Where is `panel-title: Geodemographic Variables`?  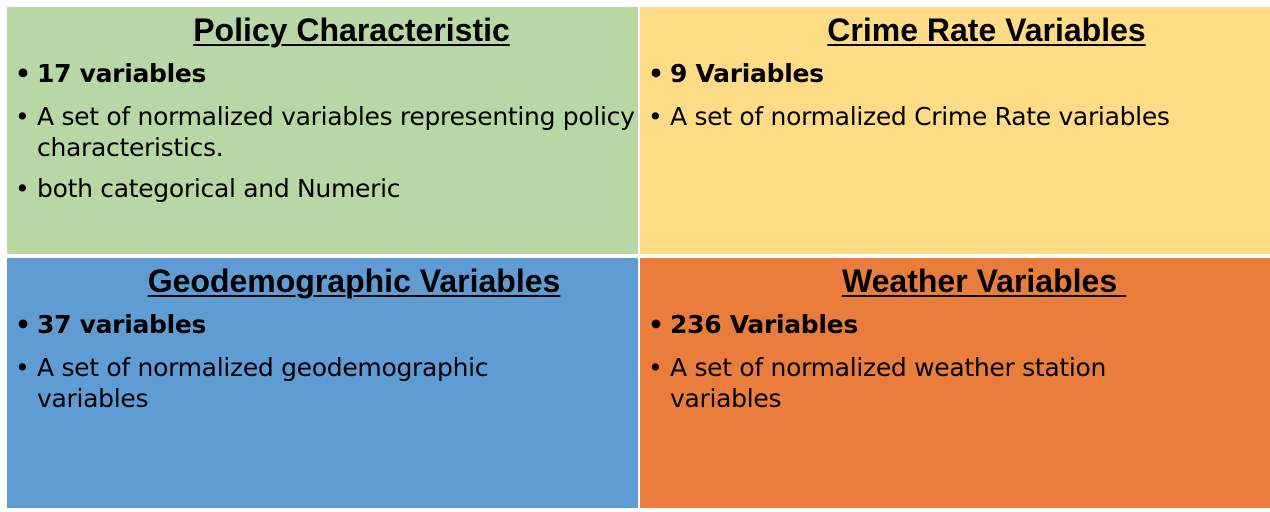
panel-title: Geodemographic Variables is located at coordinates (354, 281).